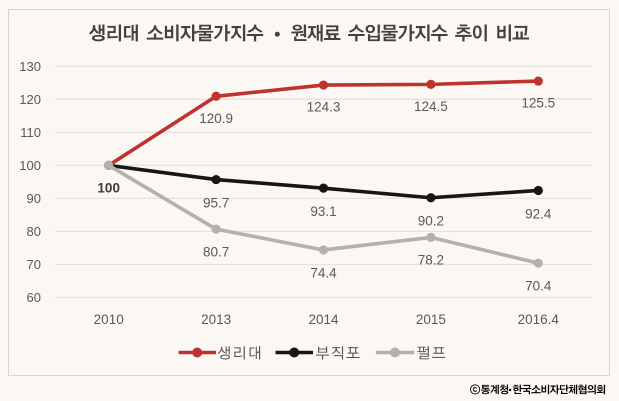 Image resolution: width=619 pixels, height=401 pixels. What do you see at coordinates (323, 211) in the screenshot?
I see `svg-text: 93.1` at bounding box center [323, 211].